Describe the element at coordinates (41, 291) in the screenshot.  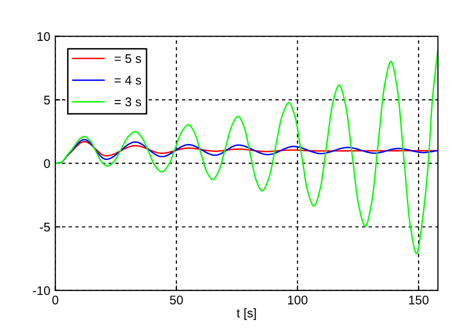
I see `y-tick-label: -10` at that location.